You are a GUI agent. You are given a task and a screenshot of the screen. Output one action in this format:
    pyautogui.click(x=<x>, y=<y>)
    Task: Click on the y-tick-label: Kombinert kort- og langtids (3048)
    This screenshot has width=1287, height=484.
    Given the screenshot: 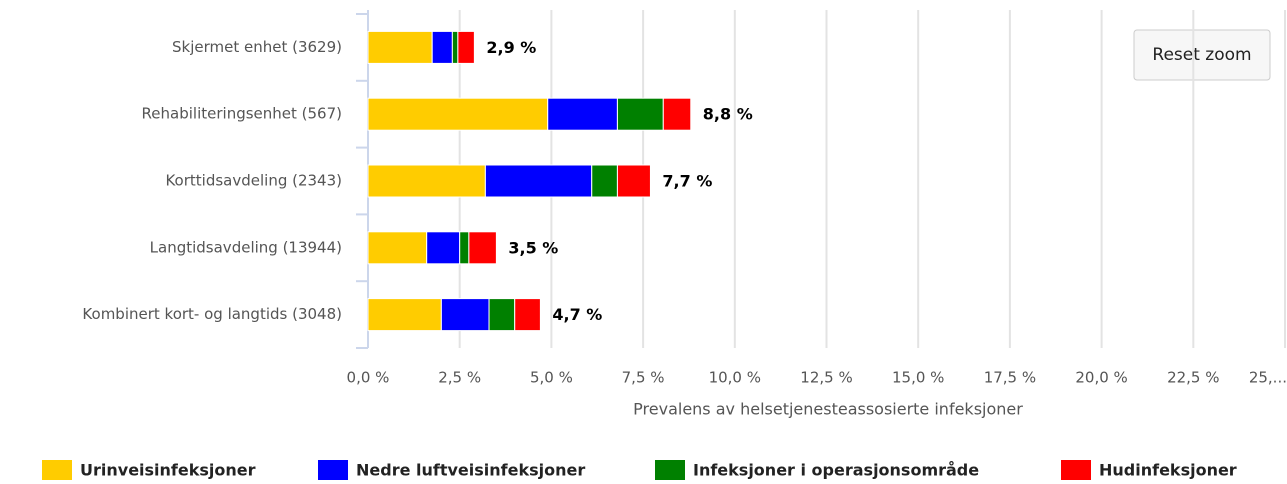 What is the action you would take?
    pyautogui.click(x=212, y=314)
    